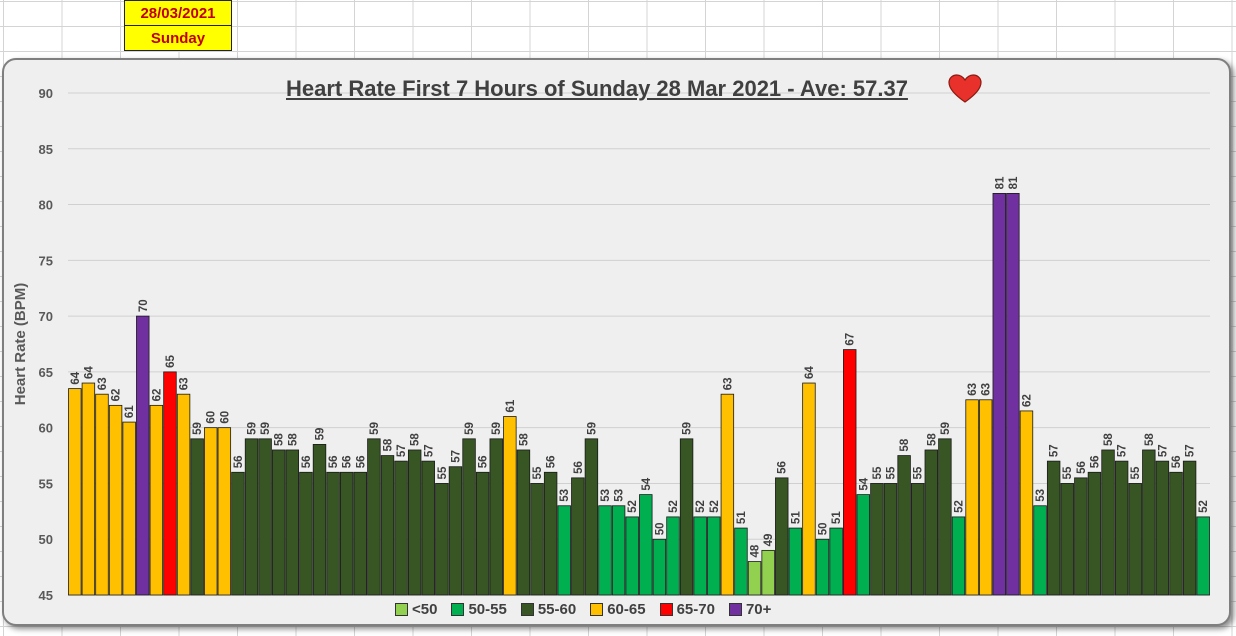  Describe the element at coordinates (756, 550) in the screenshot. I see `data-label: 48` at that location.